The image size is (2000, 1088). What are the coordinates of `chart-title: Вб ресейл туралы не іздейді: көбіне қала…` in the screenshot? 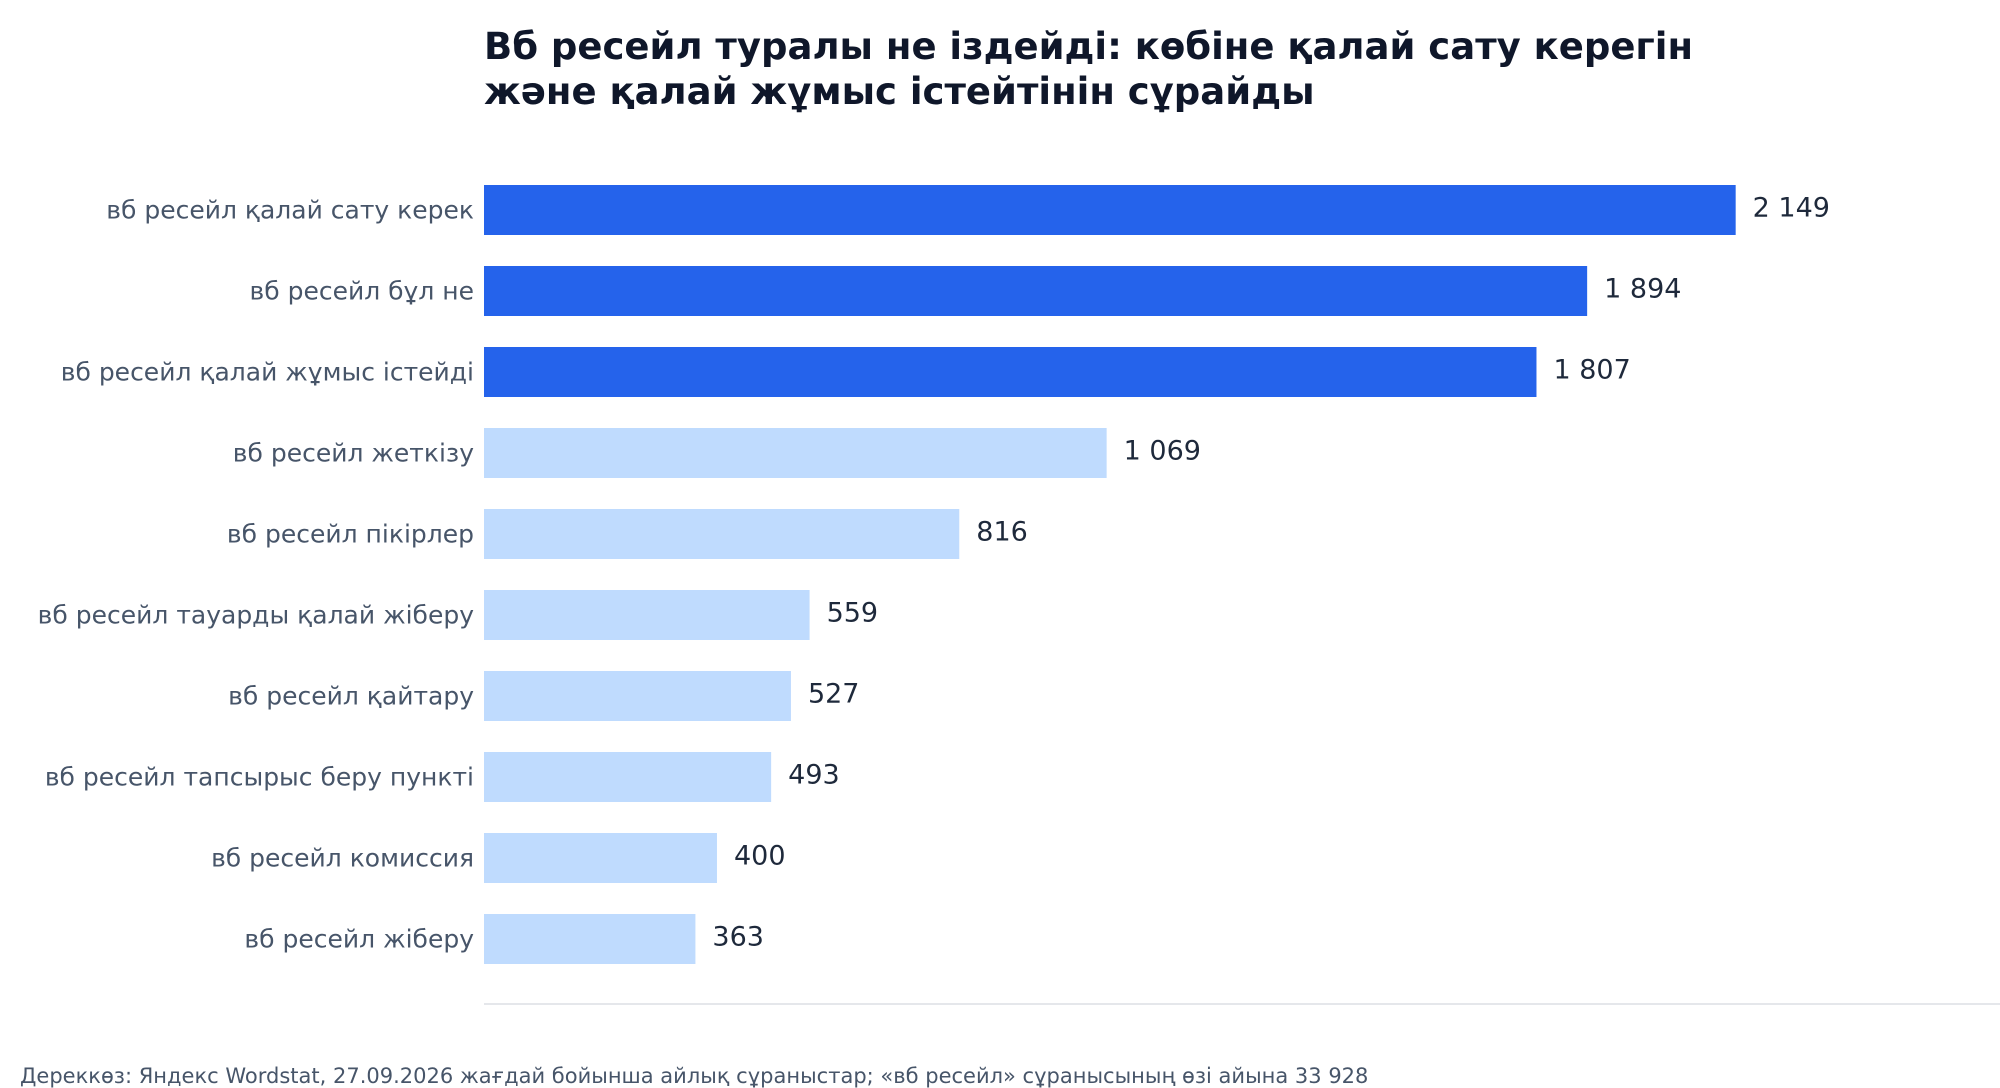 It's located at (1184, 69).